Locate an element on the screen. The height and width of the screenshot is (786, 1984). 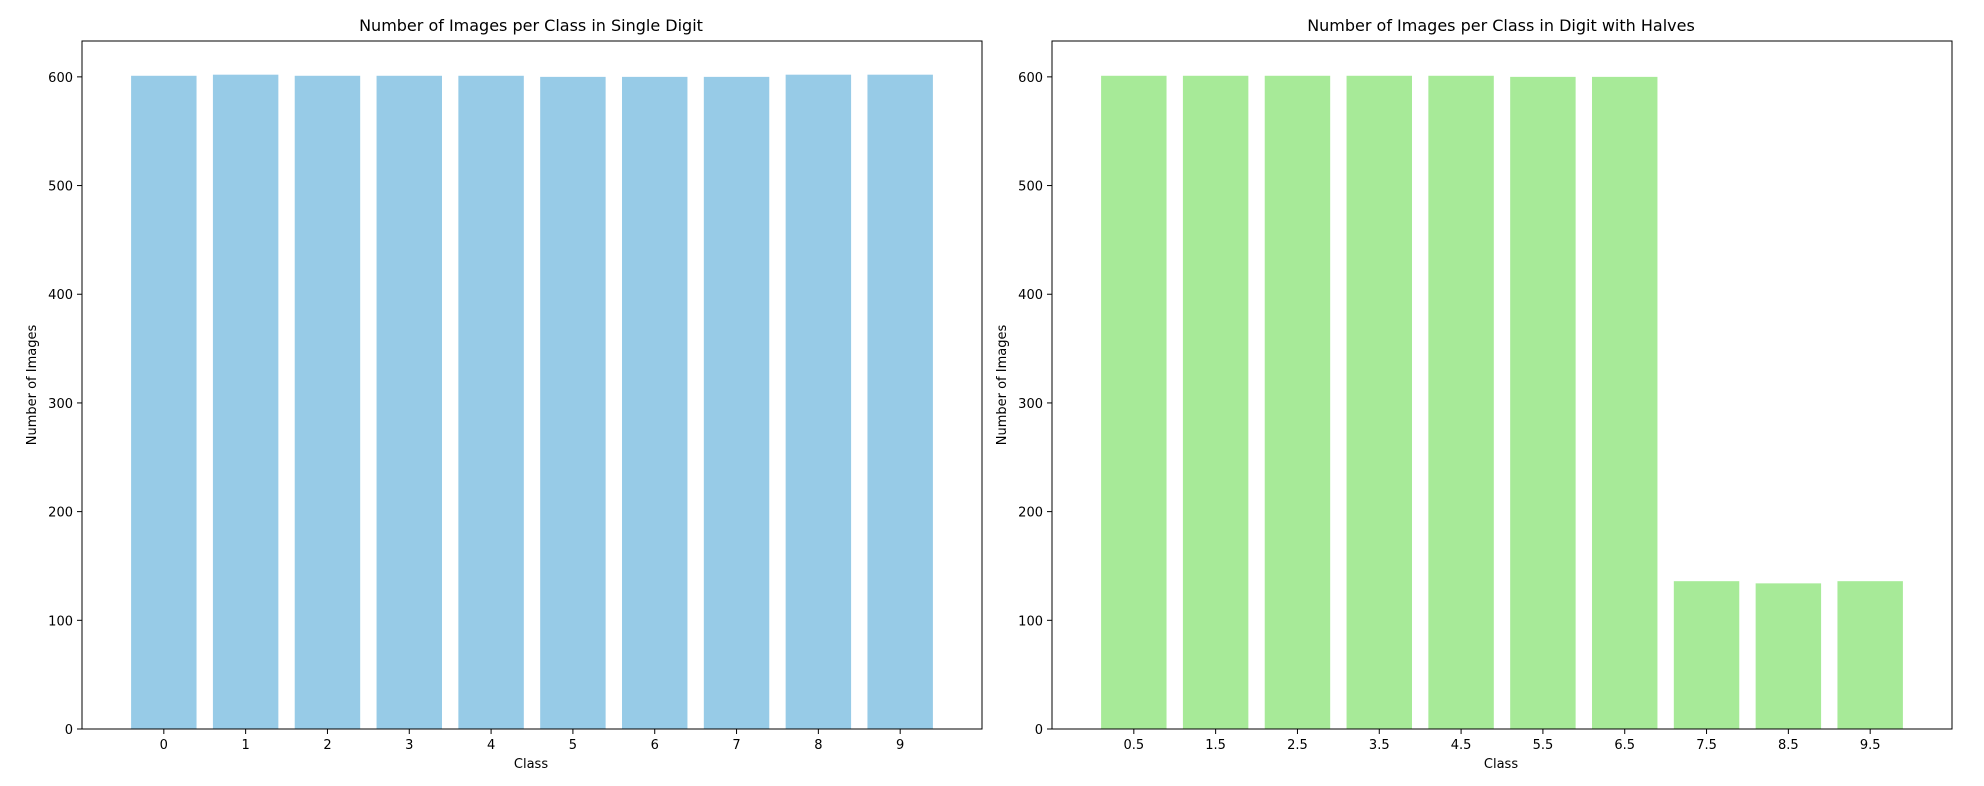
x-tick-label: 2 is located at coordinates (327, 745).